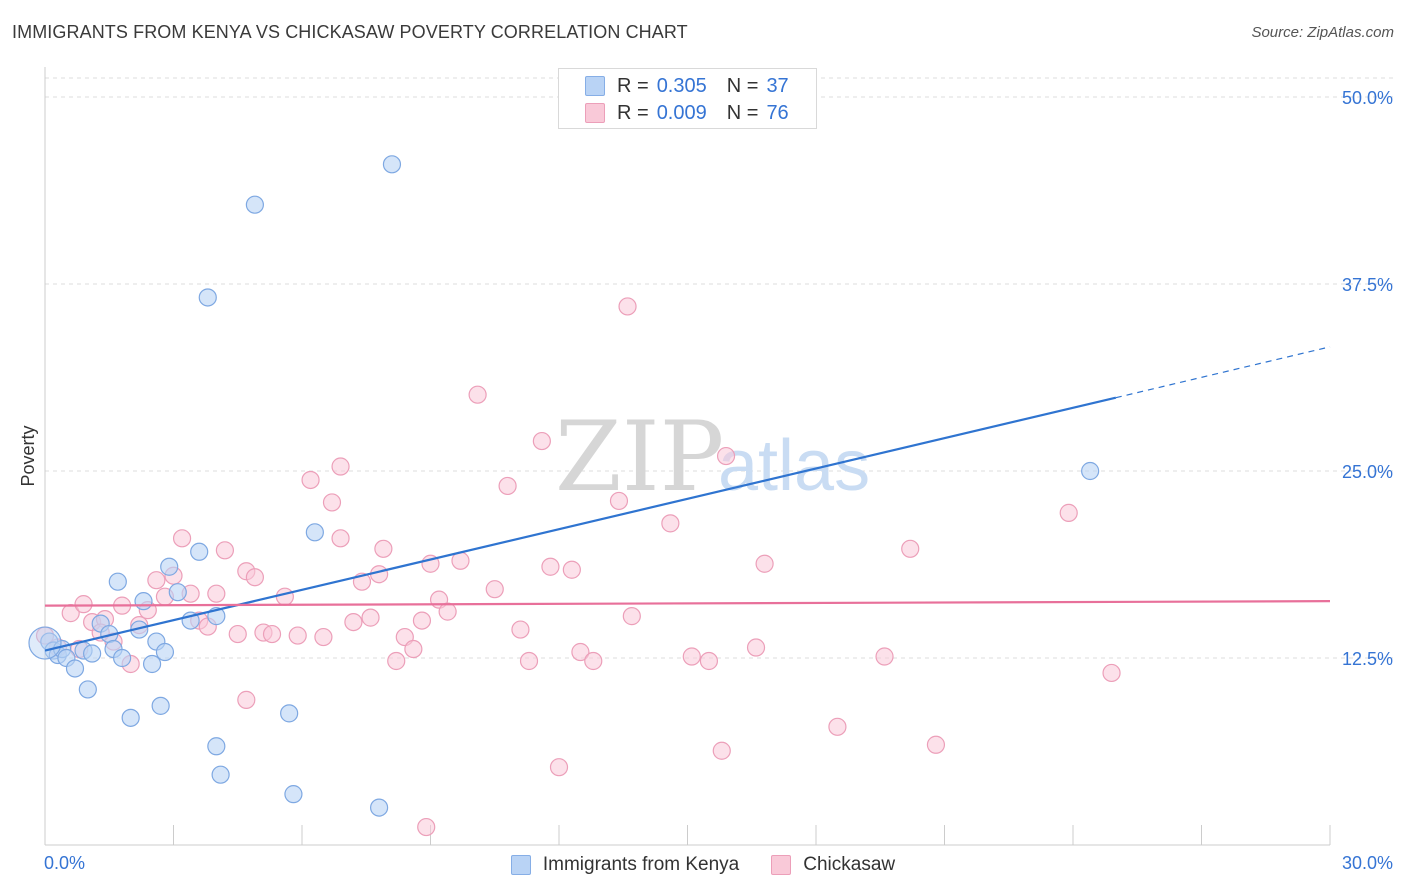 The image size is (1406, 892). I want to click on series-label-chickasaw: Chickasaw, so click(849, 864).